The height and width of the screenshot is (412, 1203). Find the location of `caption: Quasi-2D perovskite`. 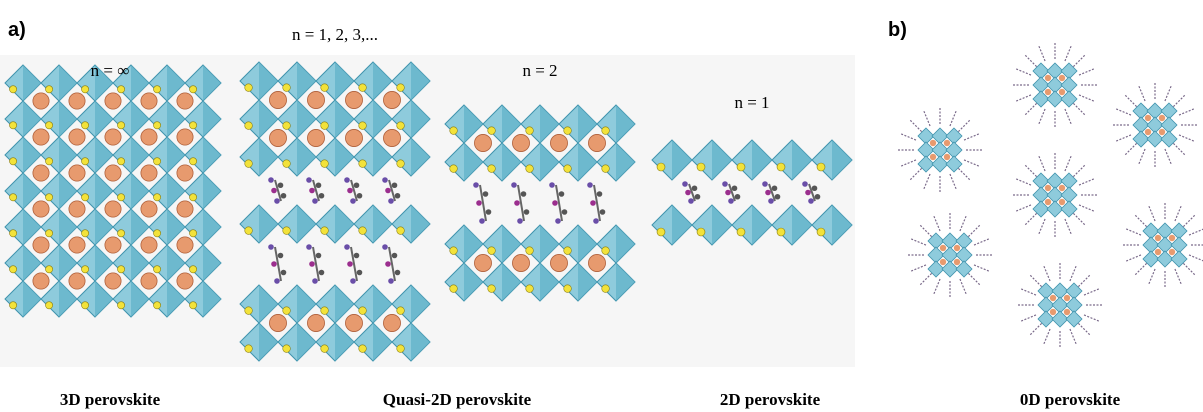

caption: Quasi-2D perovskite is located at coordinates (457, 399).